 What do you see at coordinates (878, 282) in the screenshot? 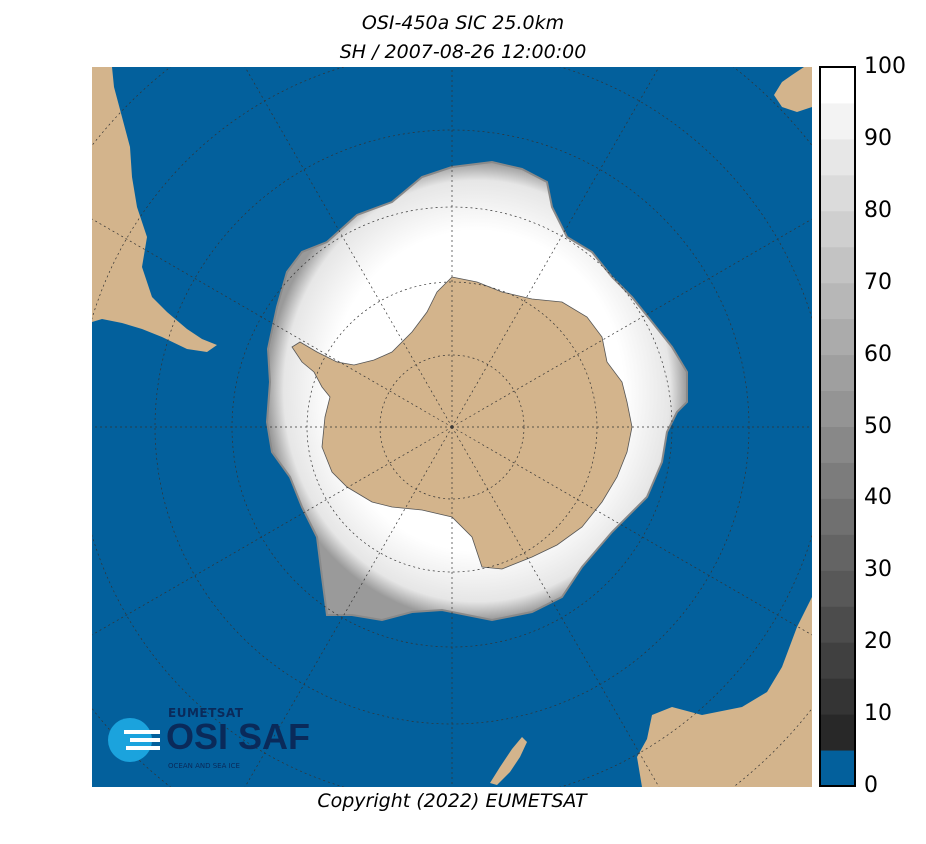
I see `colorbar-tick-label: 70` at bounding box center [878, 282].